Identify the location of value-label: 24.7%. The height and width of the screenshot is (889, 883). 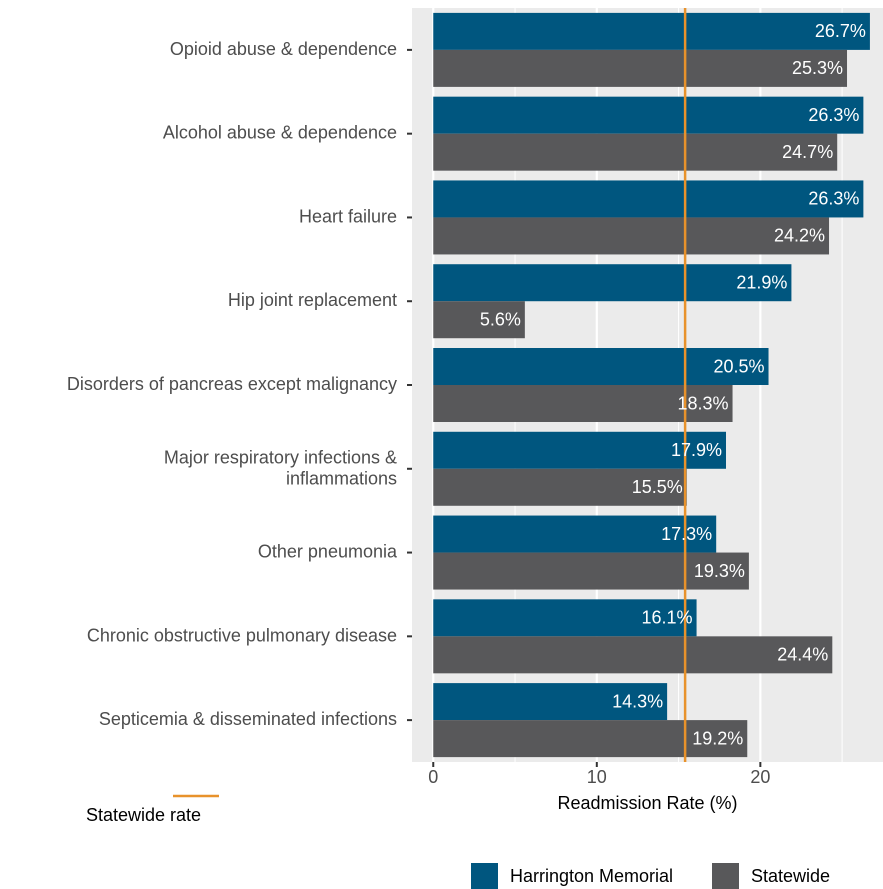
(807, 152).